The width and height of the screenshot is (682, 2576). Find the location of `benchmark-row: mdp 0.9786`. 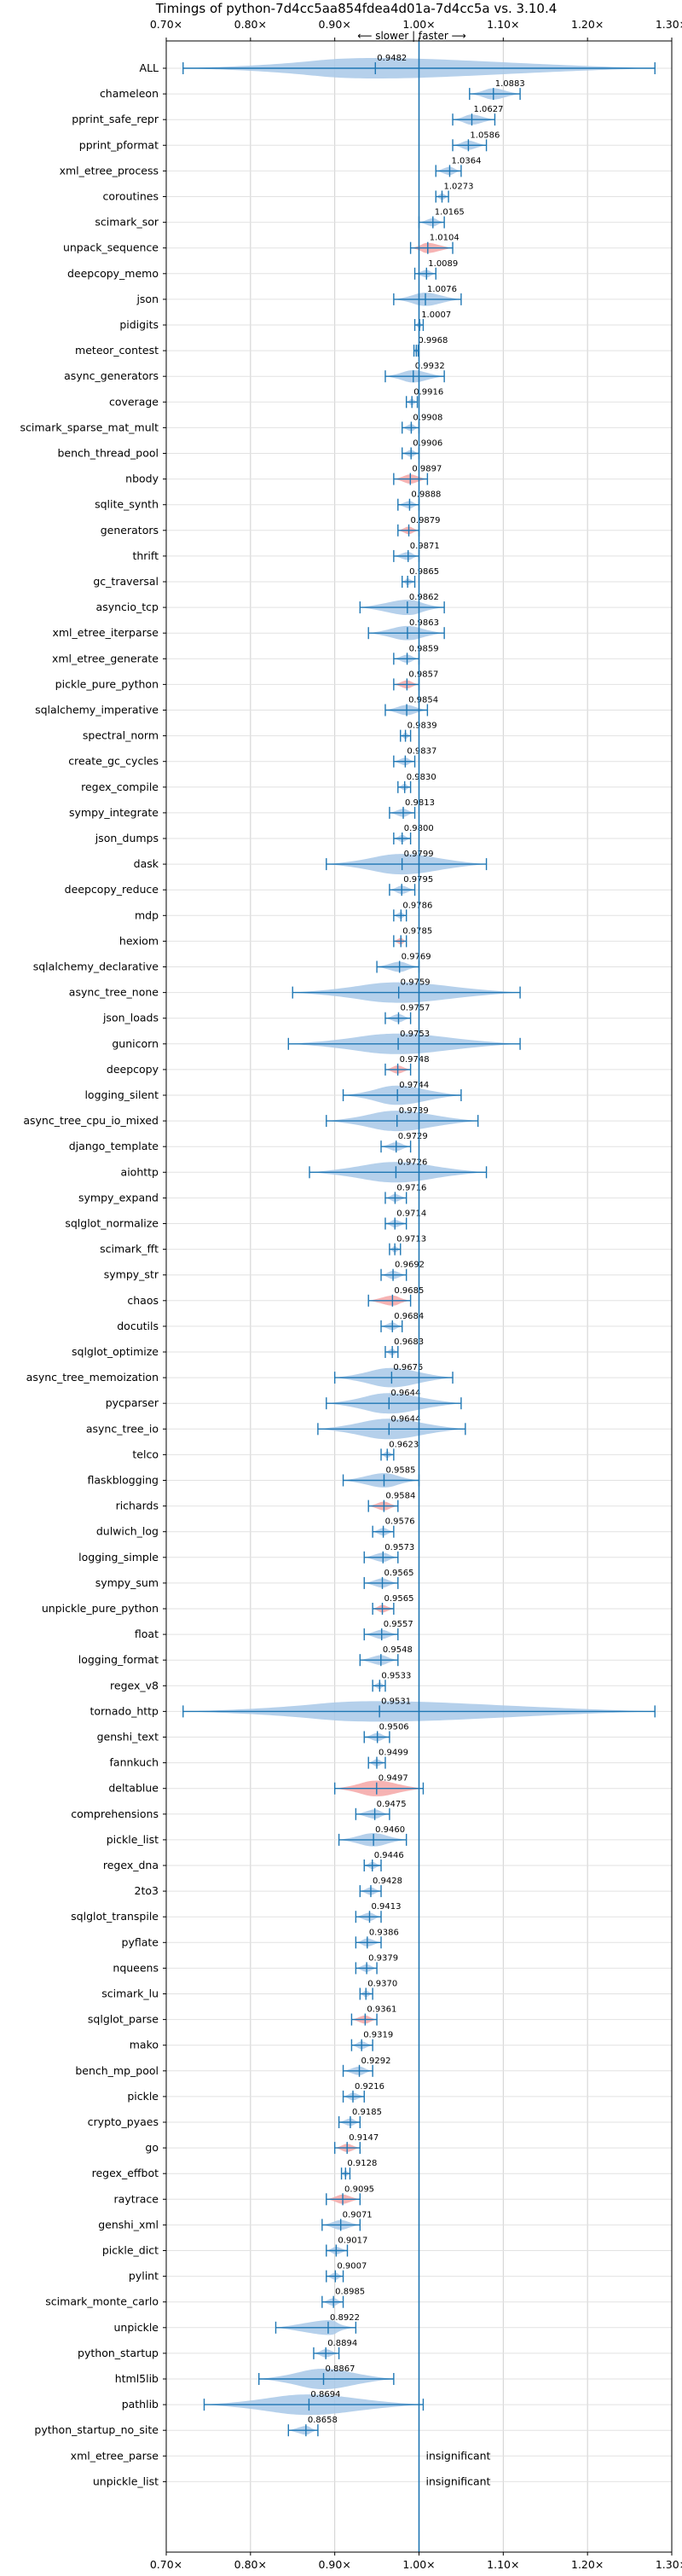

benchmark-row: mdp 0.9786 is located at coordinates (283, 911).